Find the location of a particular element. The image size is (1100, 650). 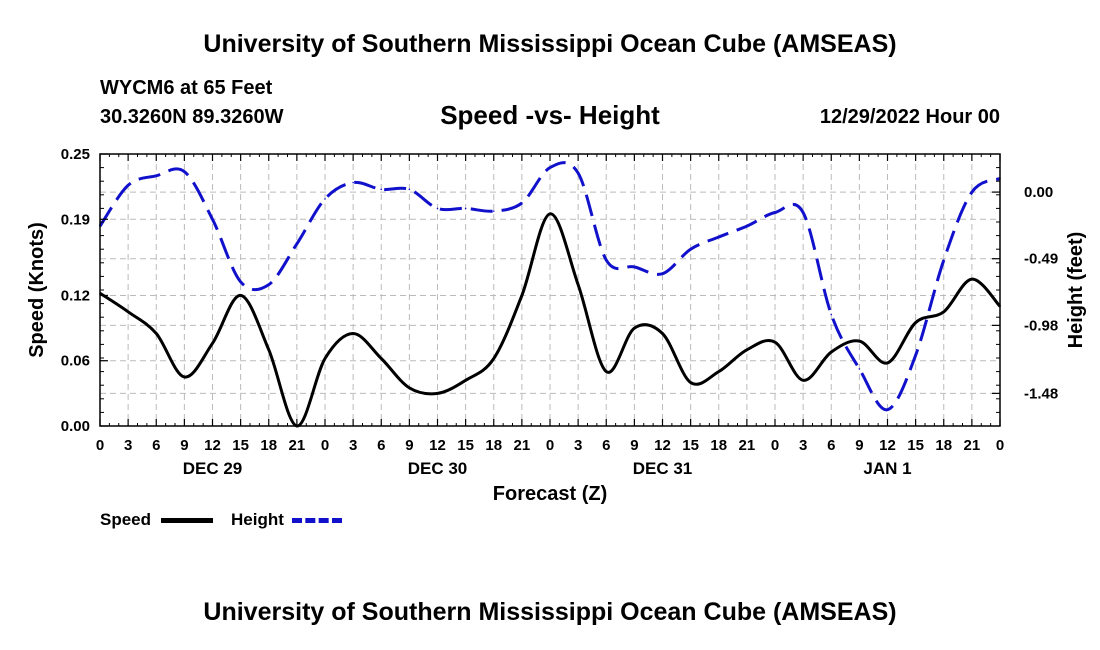

y-tick-label-right: -0.98 is located at coordinates (1041, 325).